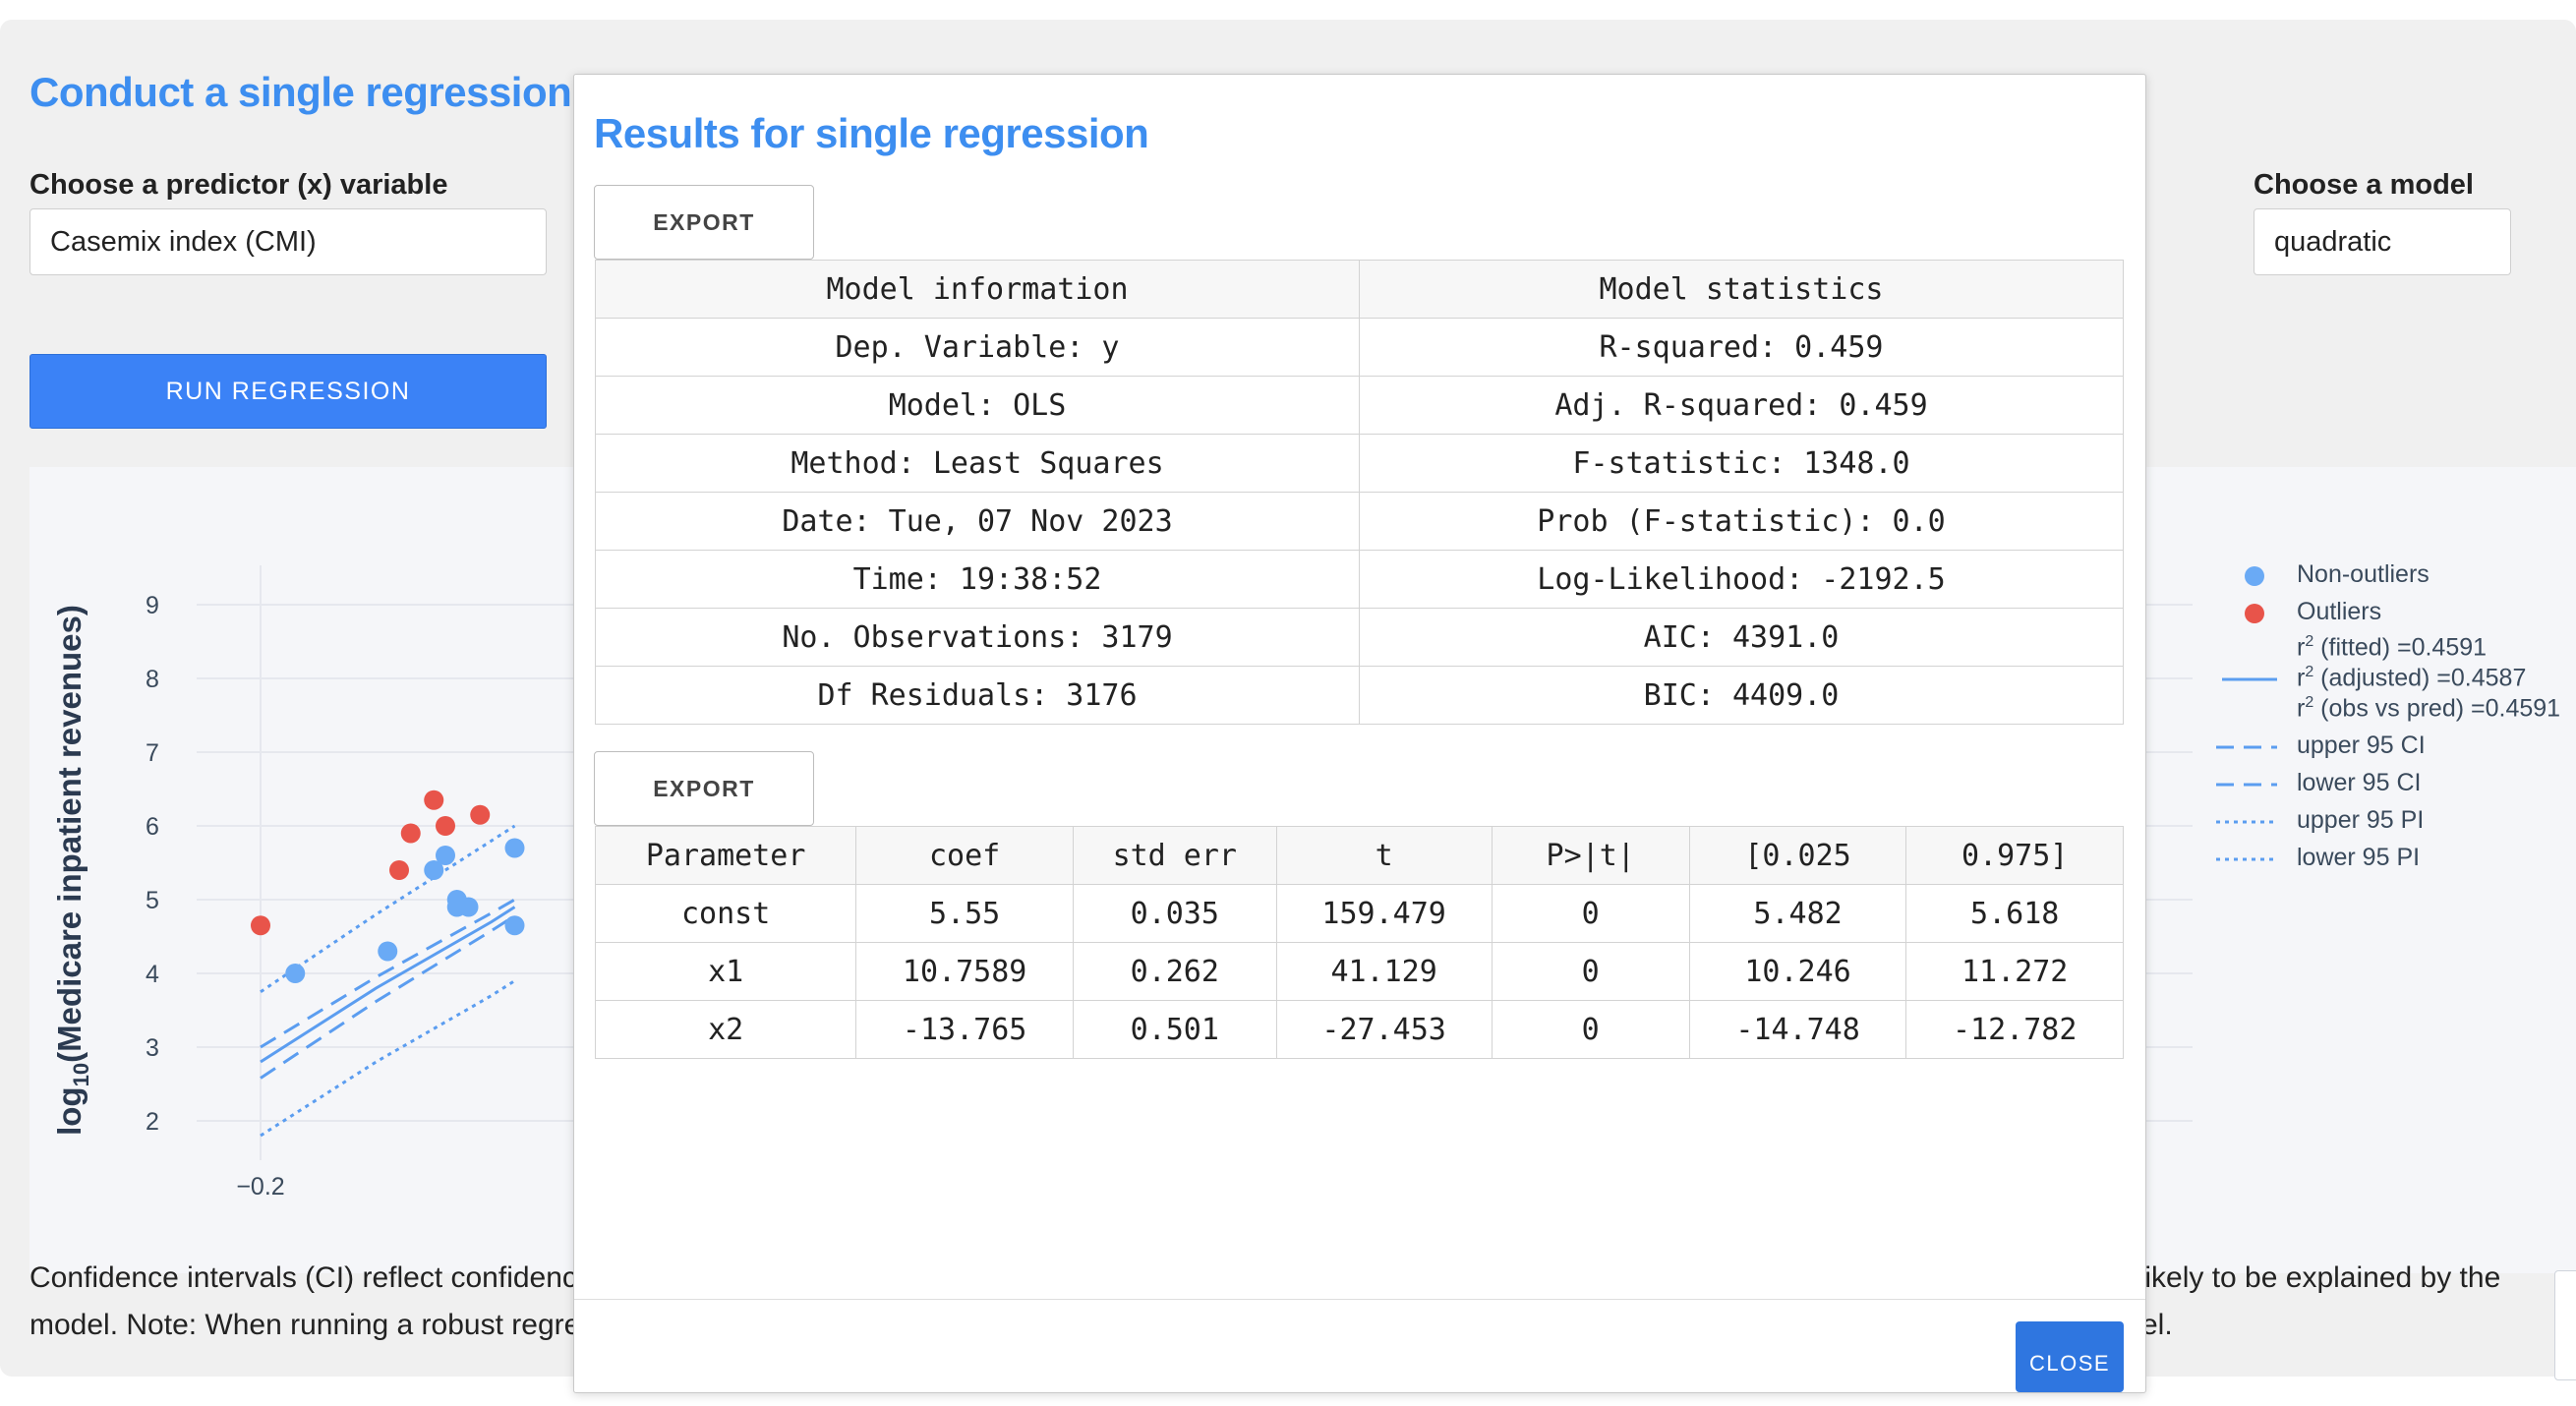  I want to click on chart-lines, so click(388, 981).